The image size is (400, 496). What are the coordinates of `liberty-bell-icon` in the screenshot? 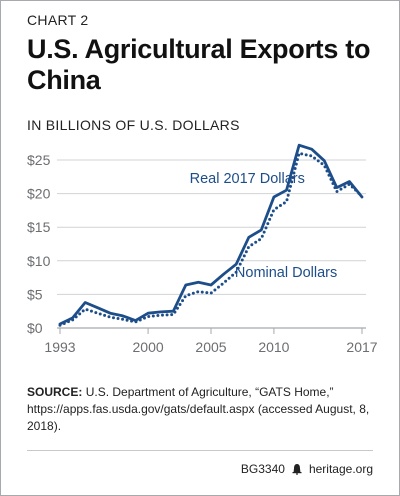 It's located at (297, 469).